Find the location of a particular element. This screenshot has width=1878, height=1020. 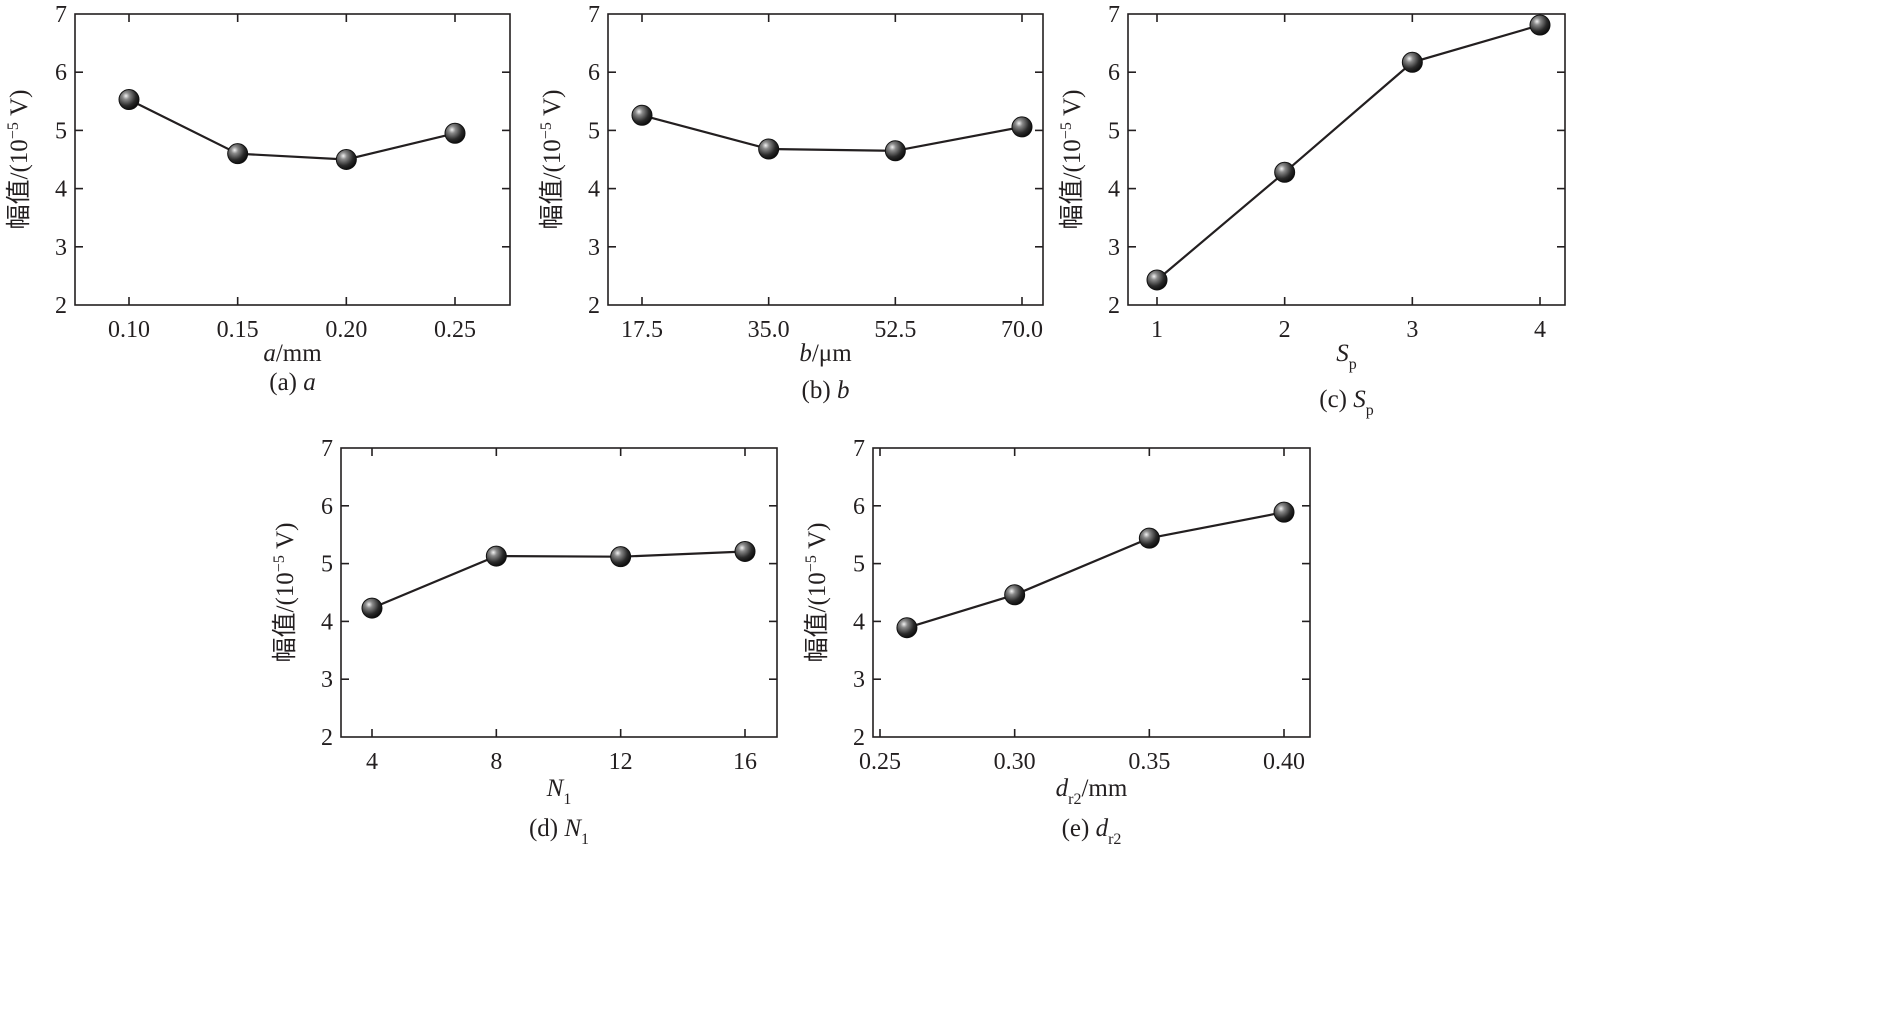

panel-caption: (a) a is located at coordinates (292, 382).